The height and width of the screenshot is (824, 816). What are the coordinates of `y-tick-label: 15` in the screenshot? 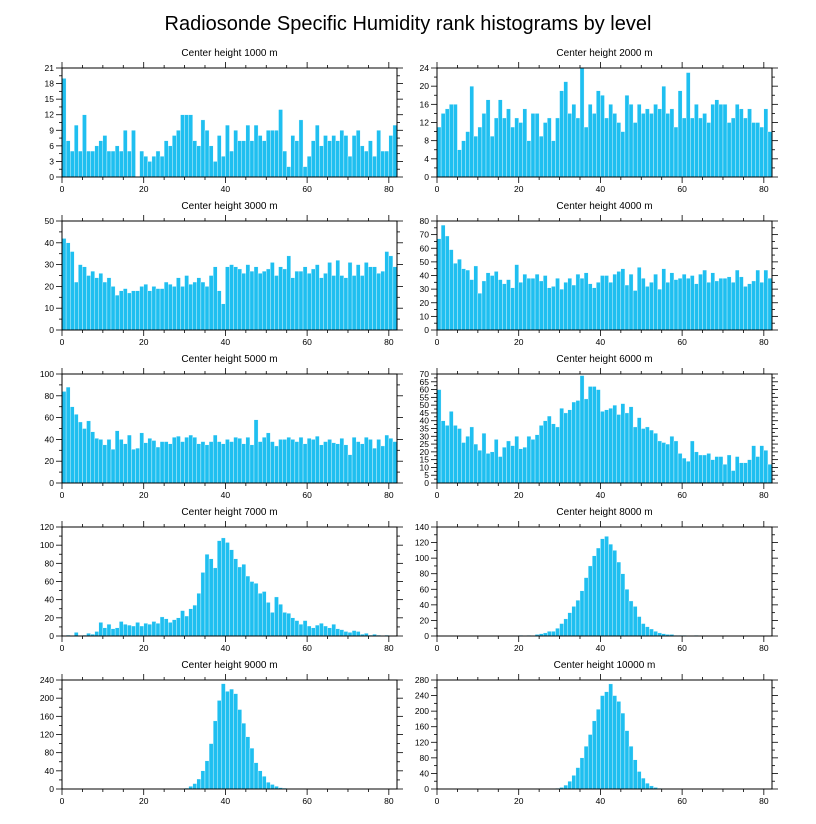 It's located at (50, 99).